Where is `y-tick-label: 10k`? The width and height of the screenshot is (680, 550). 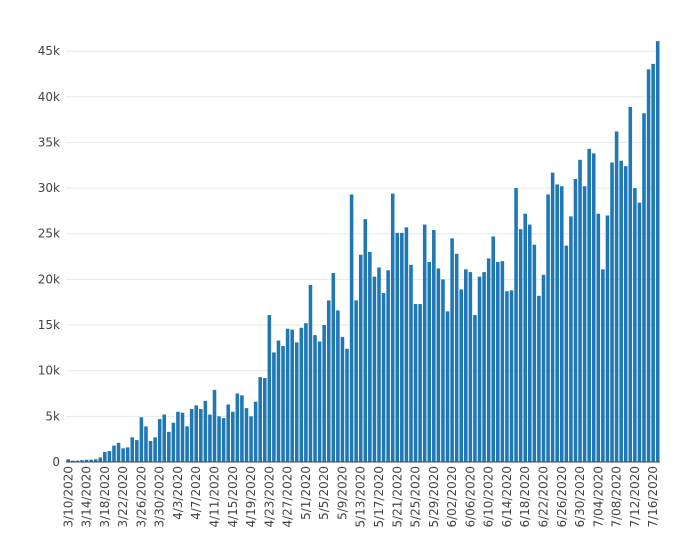
y-tick-label: 10k is located at coordinates (49, 371).